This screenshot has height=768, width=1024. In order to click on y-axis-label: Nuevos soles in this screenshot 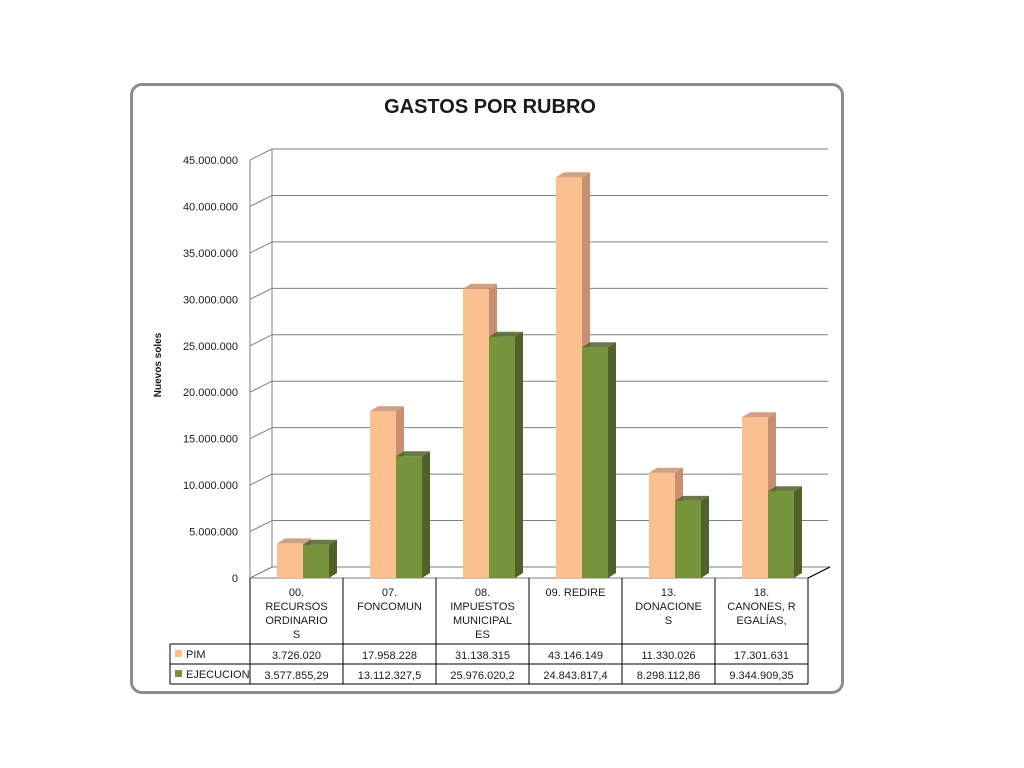, I will do `click(158, 364)`.